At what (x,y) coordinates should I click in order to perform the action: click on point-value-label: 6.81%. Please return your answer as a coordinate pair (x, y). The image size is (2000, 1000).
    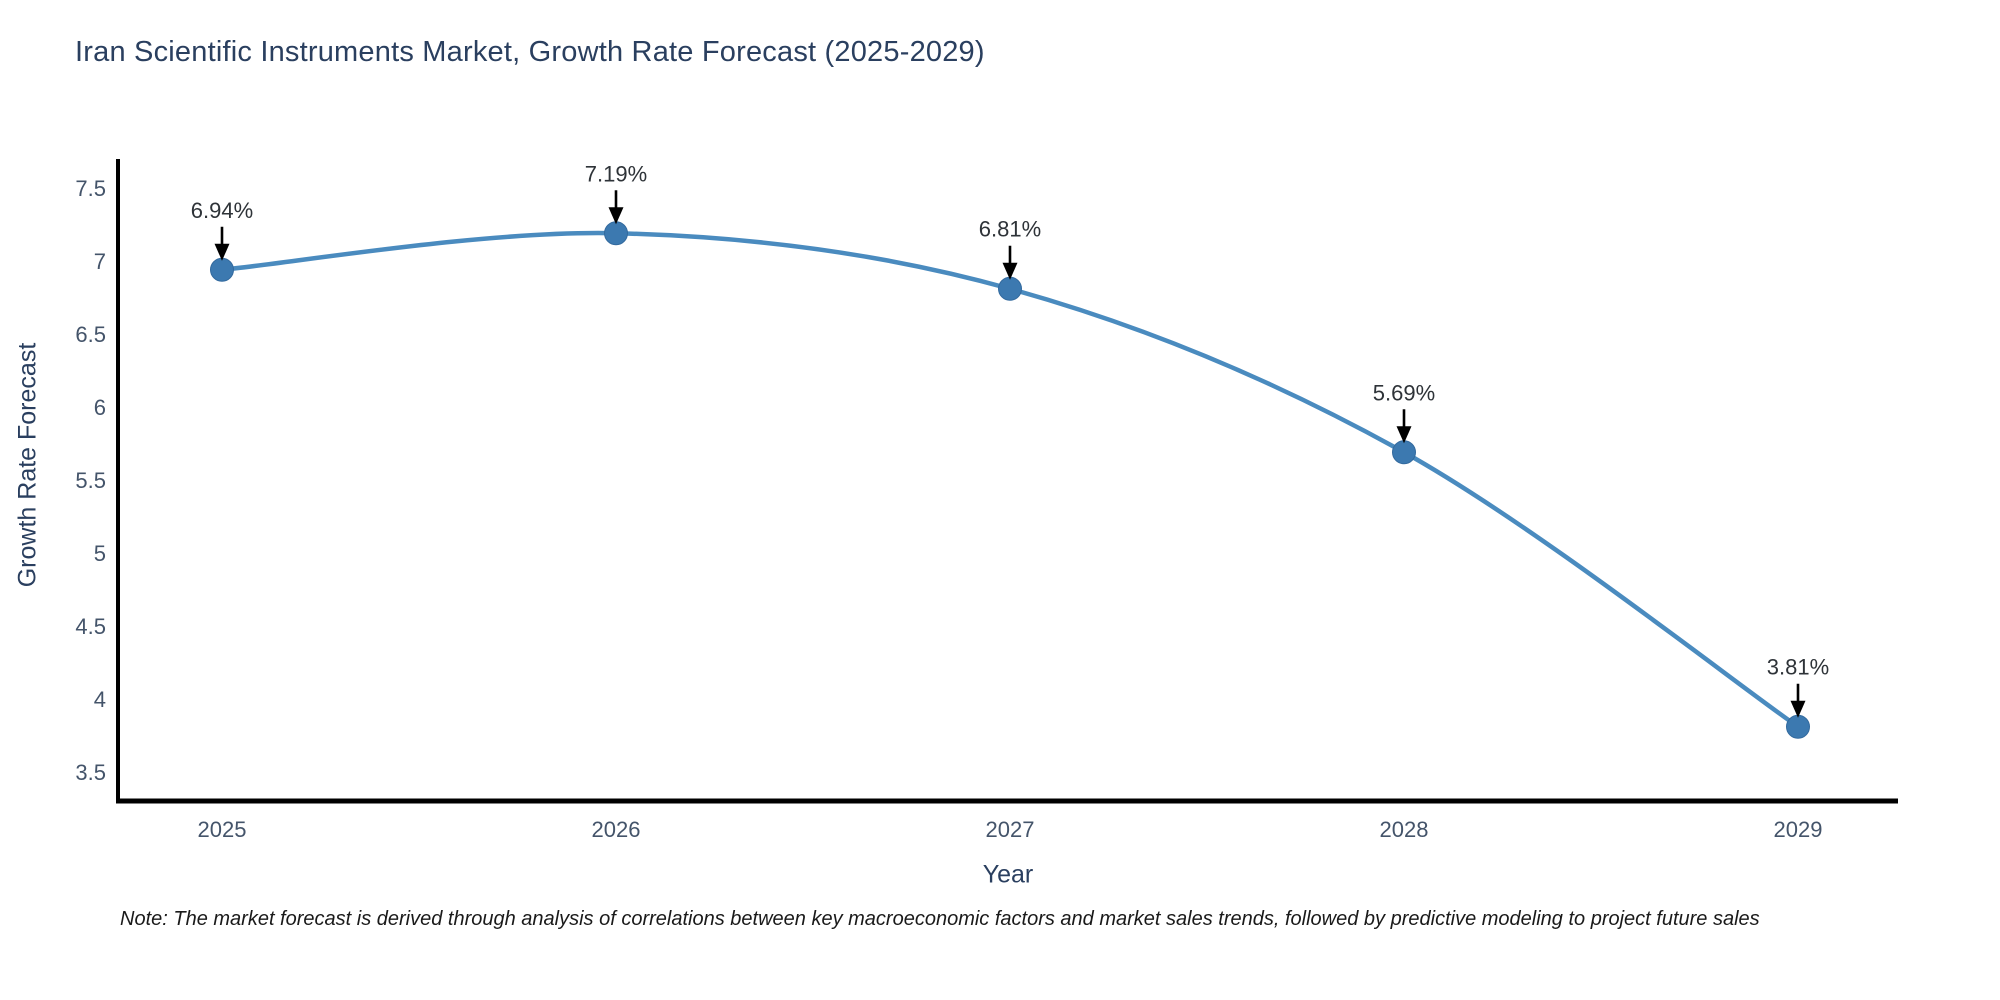
    Looking at the image, I should click on (1010, 229).